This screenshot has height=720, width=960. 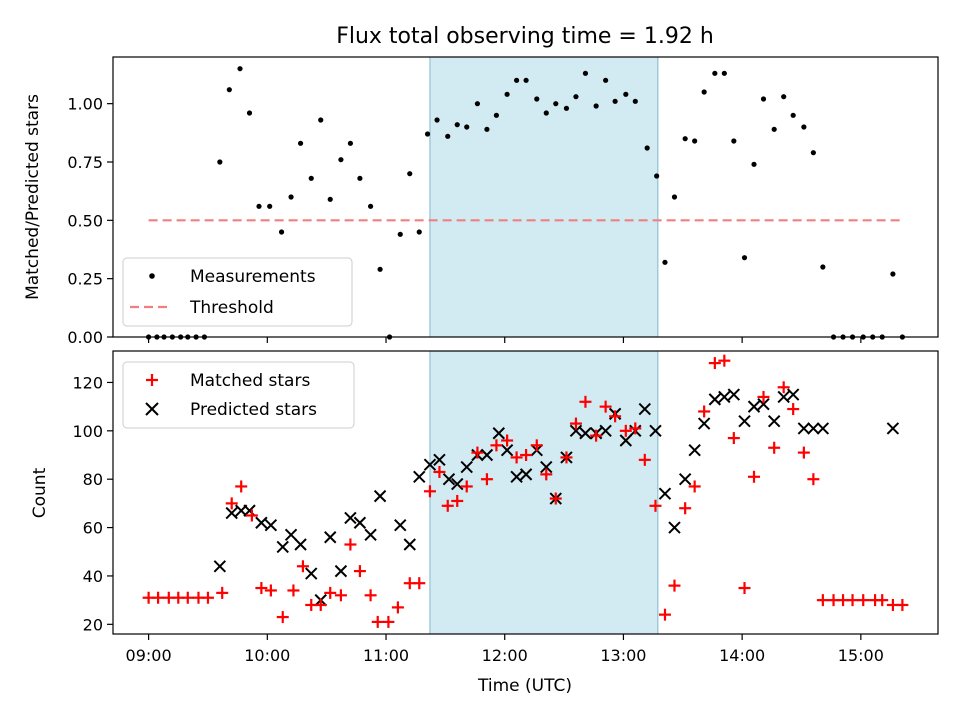 I want to click on top-legend: Measurements Threshold, so click(x=237, y=292).